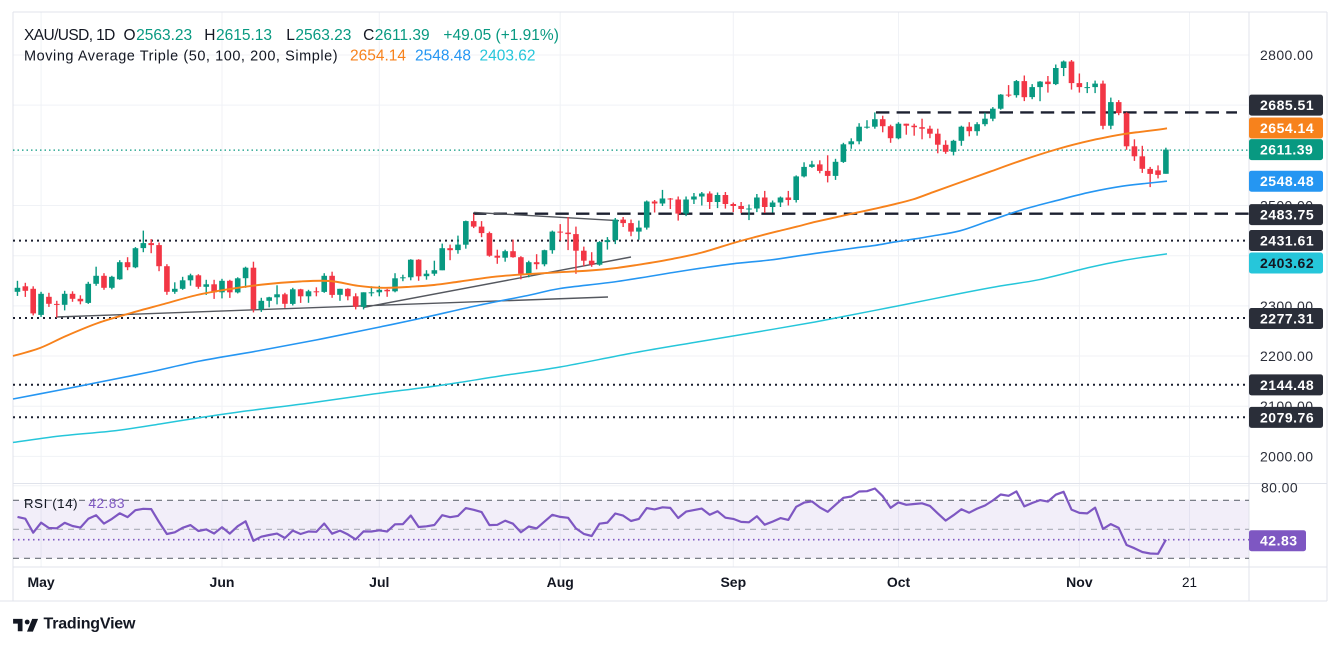 The height and width of the screenshot is (654, 1340). What do you see at coordinates (40, 582) in the screenshot?
I see `svg-text: May` at bounding box center [40, 582].